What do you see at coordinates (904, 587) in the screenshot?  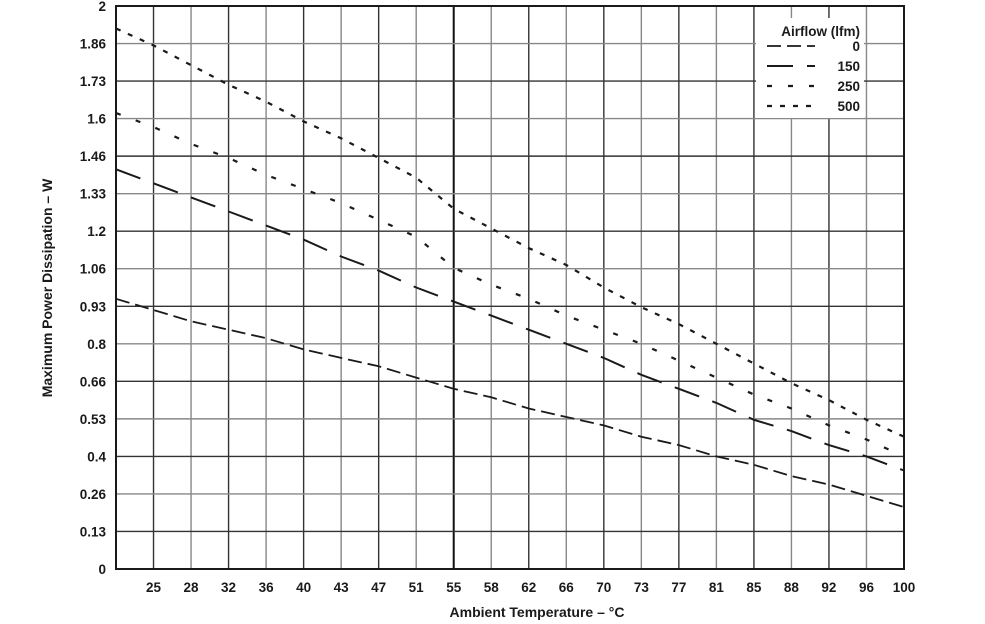 I see `x-tick-label: 100` at bounding box center [904, 587].